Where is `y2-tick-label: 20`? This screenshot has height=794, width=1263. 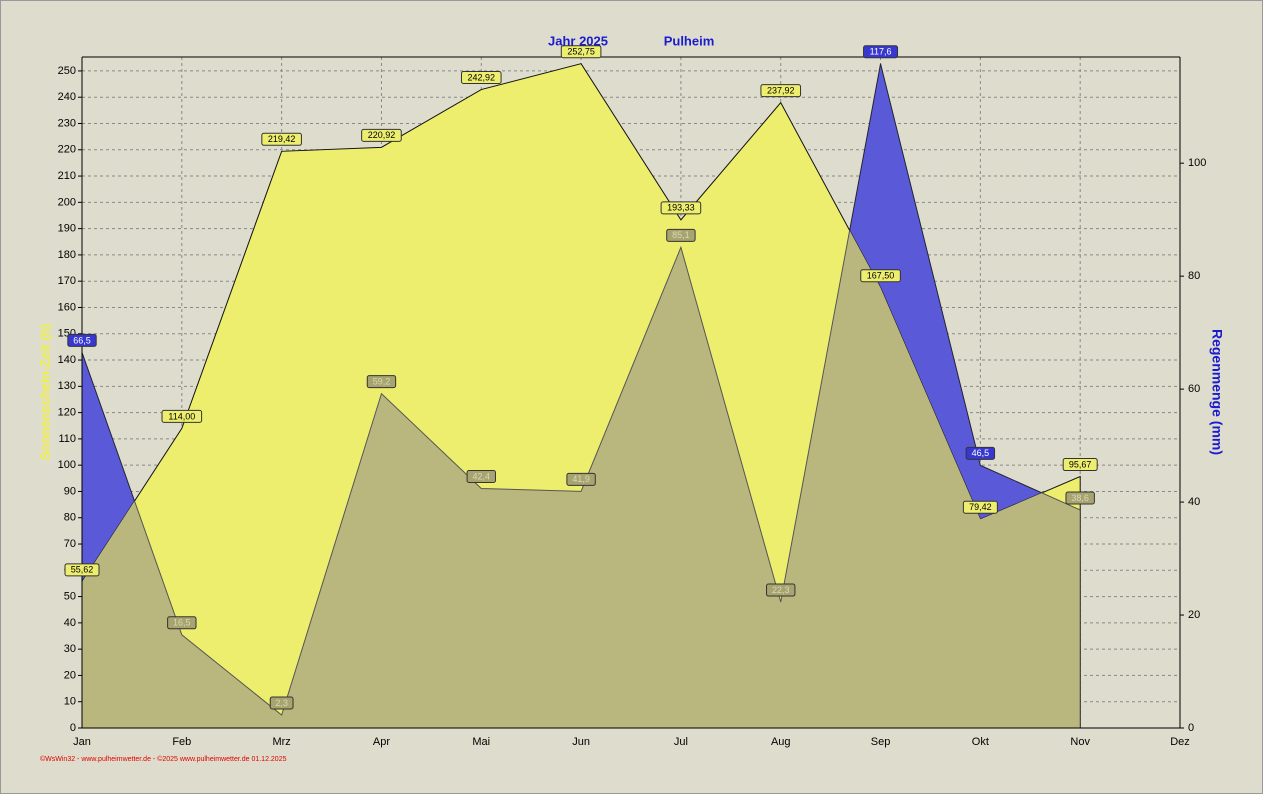
y2-tick-label: 20 is located at coordinates (1194, 615).